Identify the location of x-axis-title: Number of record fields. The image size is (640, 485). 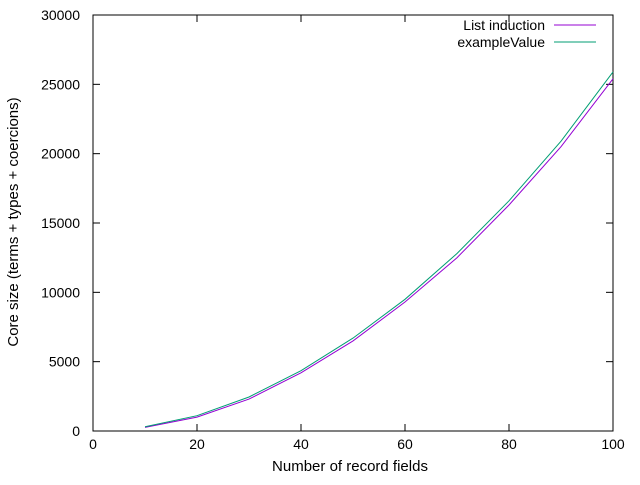
(350, 466).